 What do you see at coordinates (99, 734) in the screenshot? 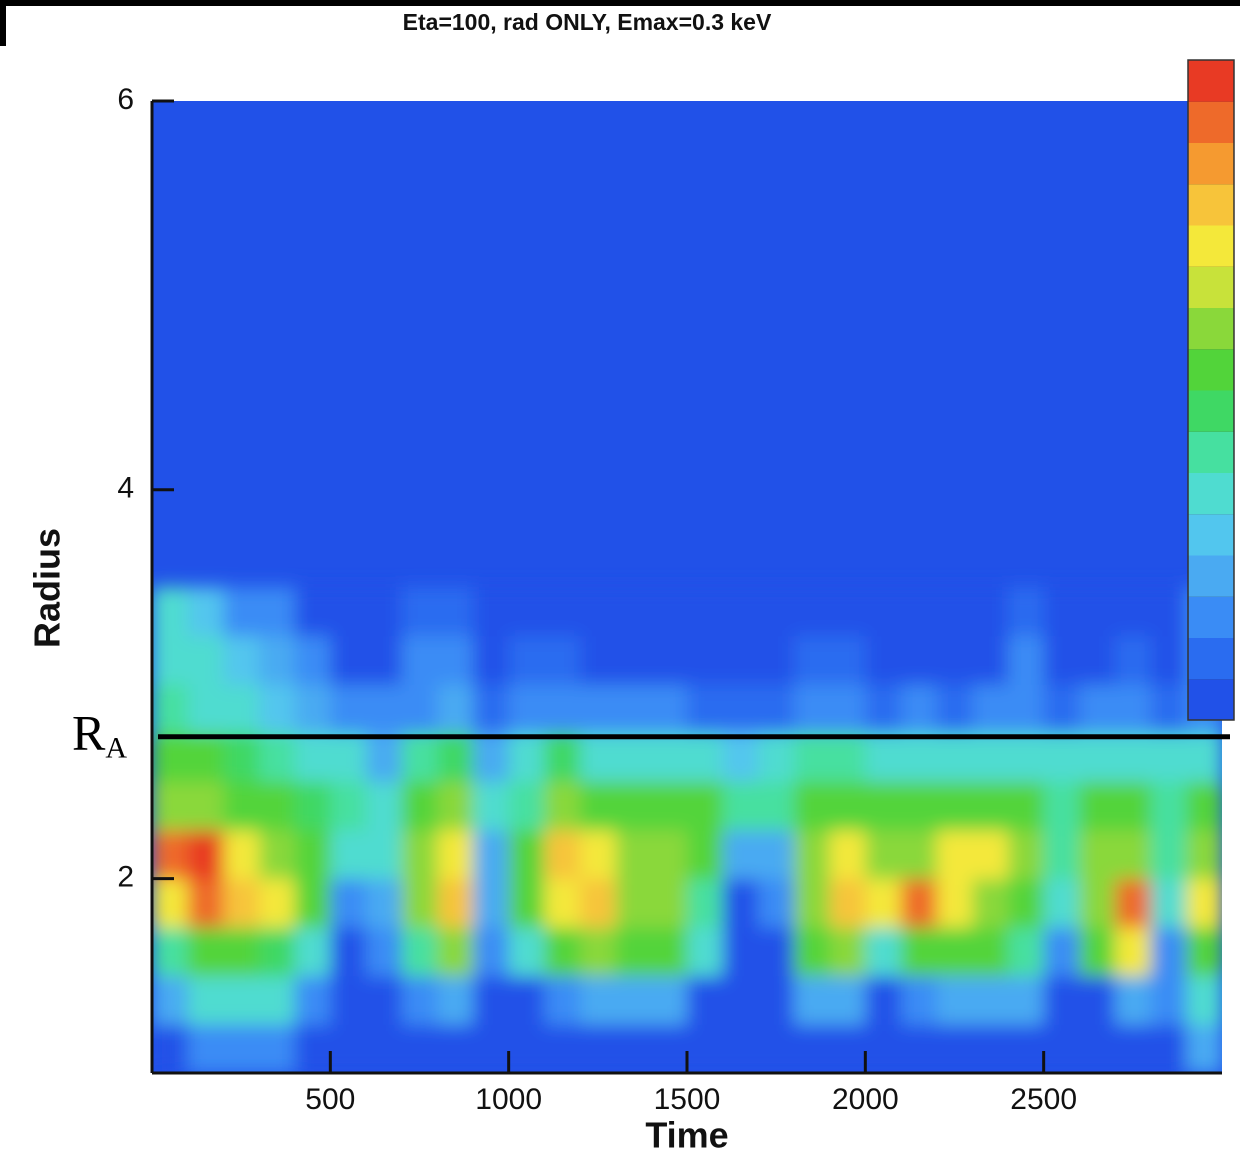
I see `annotation-label: RA` at bounding box center [99, 734].